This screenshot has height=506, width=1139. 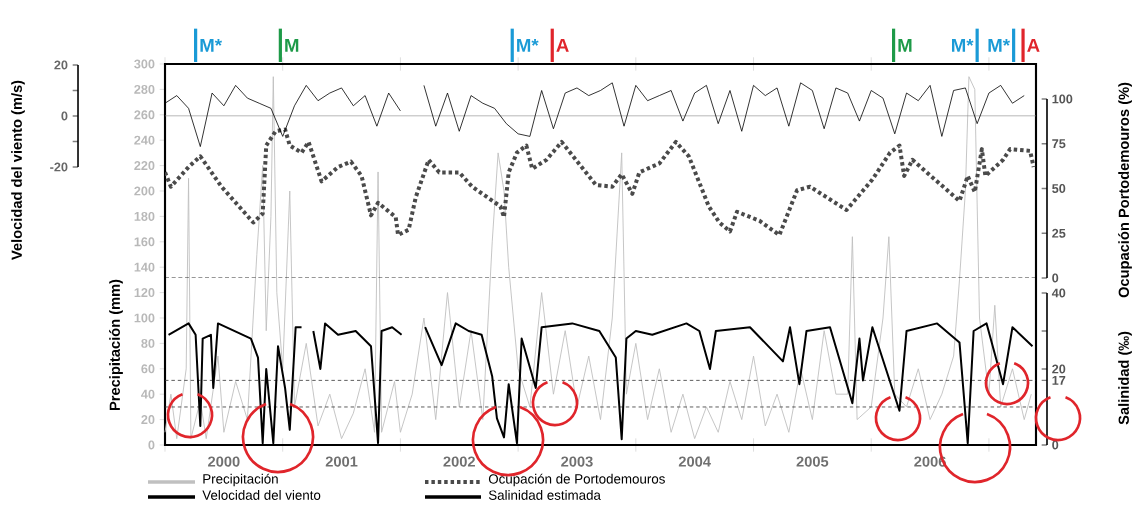 What do you see at coordinates (341, 461) in the screenshot?
I see `x-tick-label: 2001` at bounding box center [341, 461].